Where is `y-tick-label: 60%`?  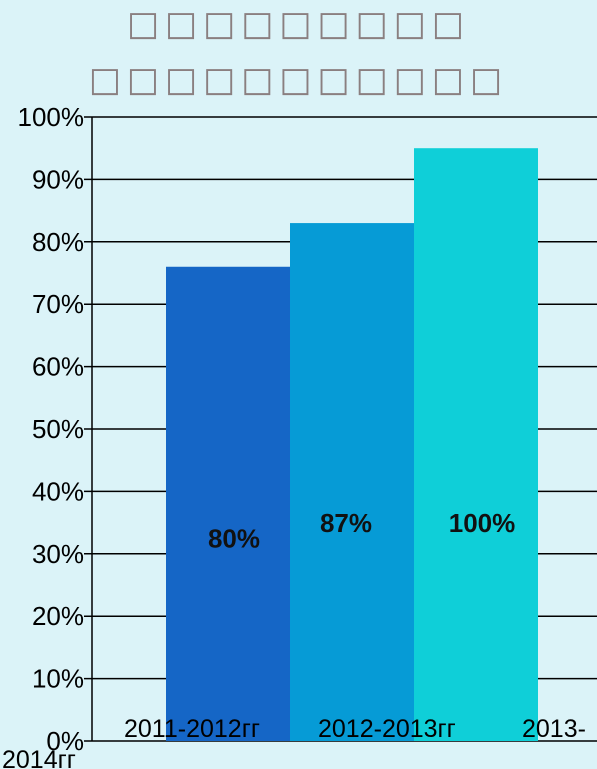 y-tick-label: 60% is located at coordinates (58, 367).